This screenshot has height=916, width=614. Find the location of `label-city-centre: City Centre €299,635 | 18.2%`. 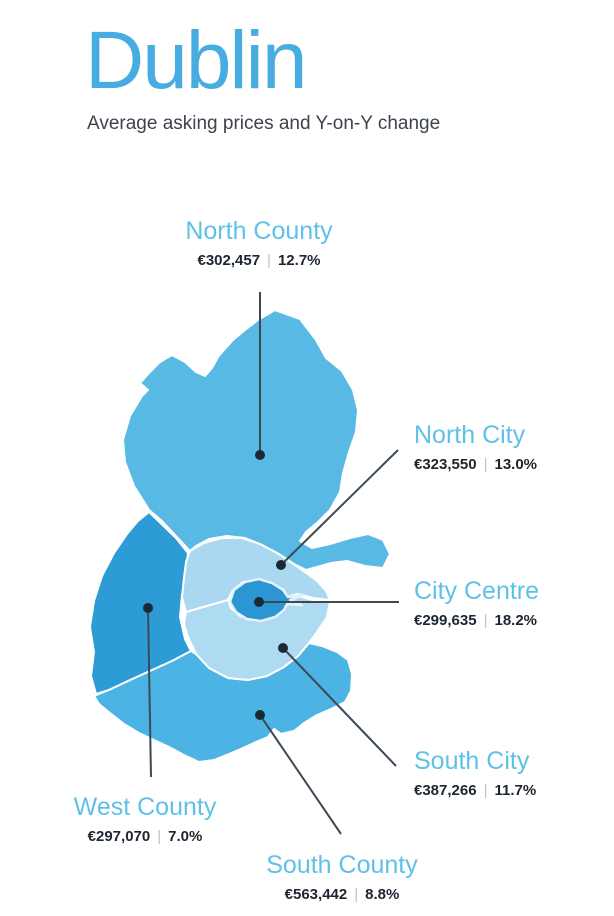

label-city-centre: City Centre €299,635 | 18.2% is located at coordinates (476, 603).